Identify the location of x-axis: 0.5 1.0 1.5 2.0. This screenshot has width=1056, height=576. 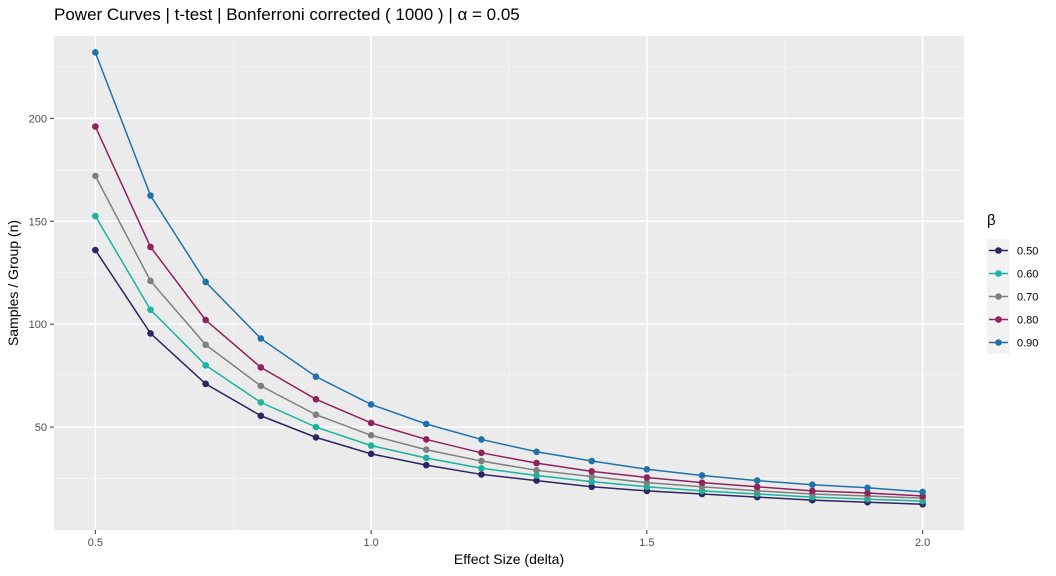
(509, 539).